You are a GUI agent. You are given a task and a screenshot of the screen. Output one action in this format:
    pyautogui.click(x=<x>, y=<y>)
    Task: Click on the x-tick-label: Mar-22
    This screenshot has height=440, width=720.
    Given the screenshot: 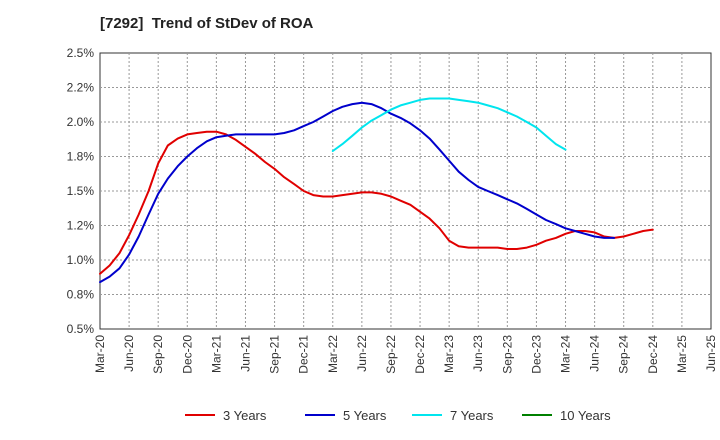 What is the action you would take?
    pyautogui.click(x=333, y=354)
    